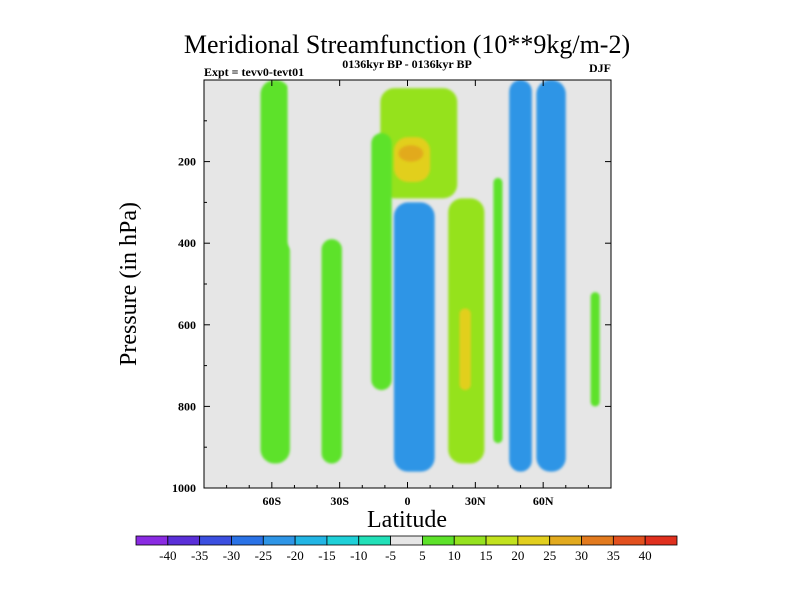 This screenshot has height=600, width=800. Describe the element at coordinates (254, 72) in the screenshot. I see `experiment-label: Expt = tevv0-tevt01` at that location.